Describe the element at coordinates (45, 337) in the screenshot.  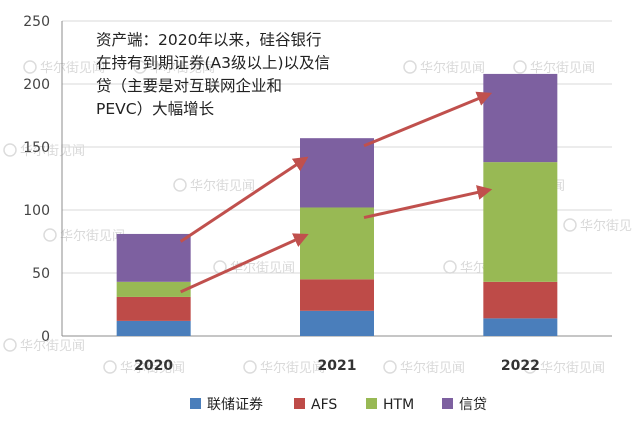
I see `y-tick-label: 0` at that location.